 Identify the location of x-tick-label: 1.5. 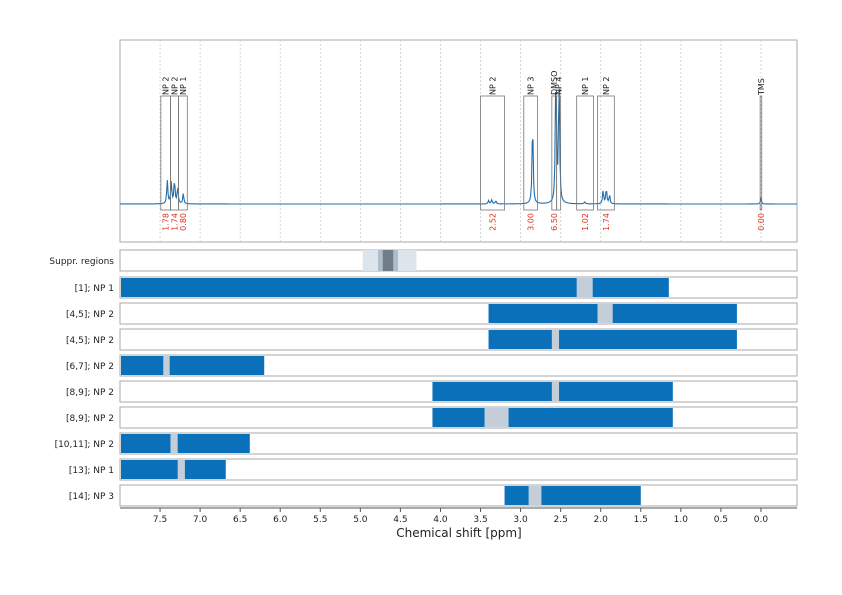
(641, 520).